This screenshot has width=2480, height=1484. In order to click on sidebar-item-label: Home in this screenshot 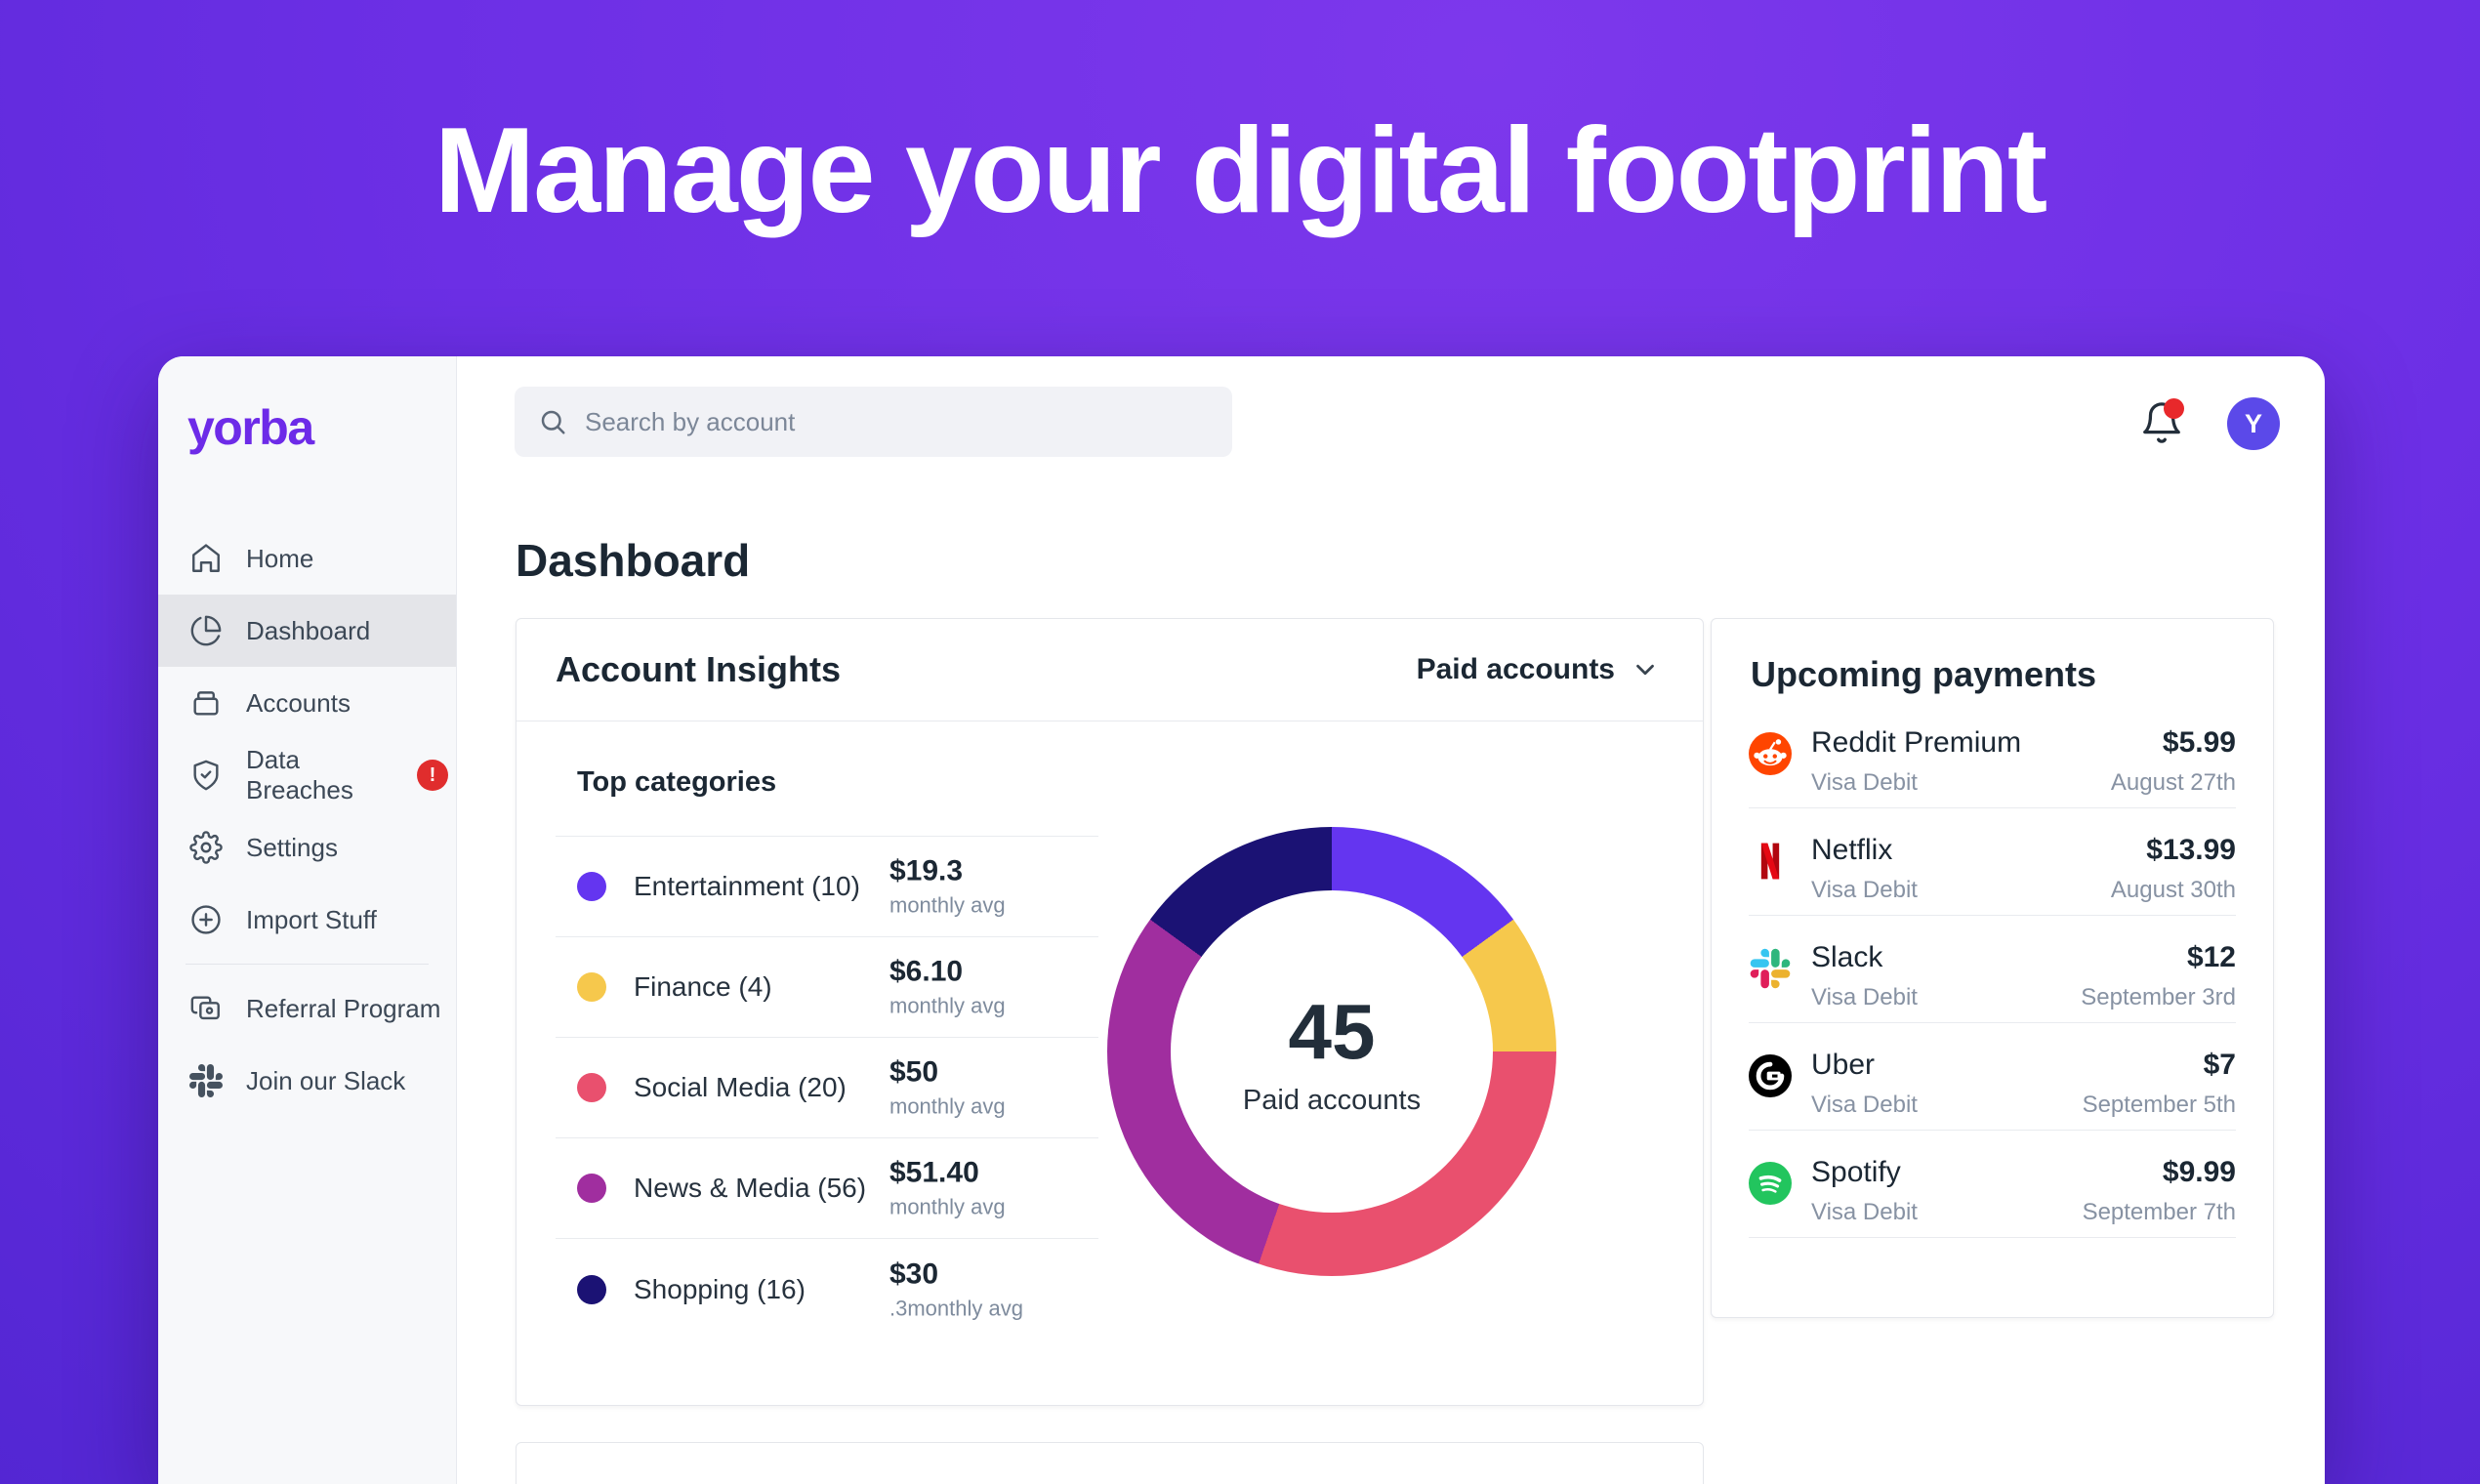, I will do `click(280, 558)`.